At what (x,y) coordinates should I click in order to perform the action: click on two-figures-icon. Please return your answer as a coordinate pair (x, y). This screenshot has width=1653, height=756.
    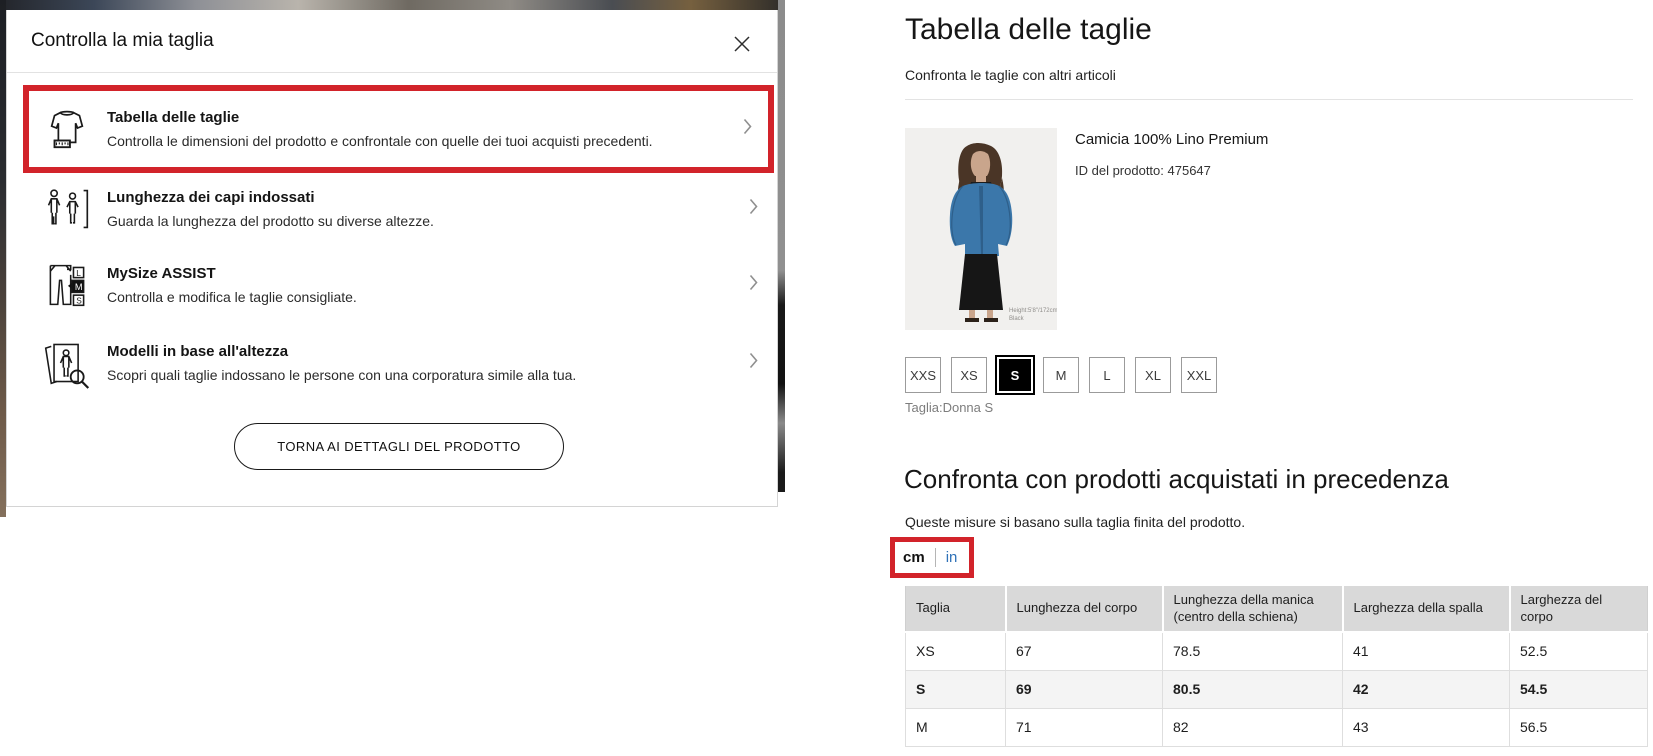
    Looking at the image, I should click on (67, 209).